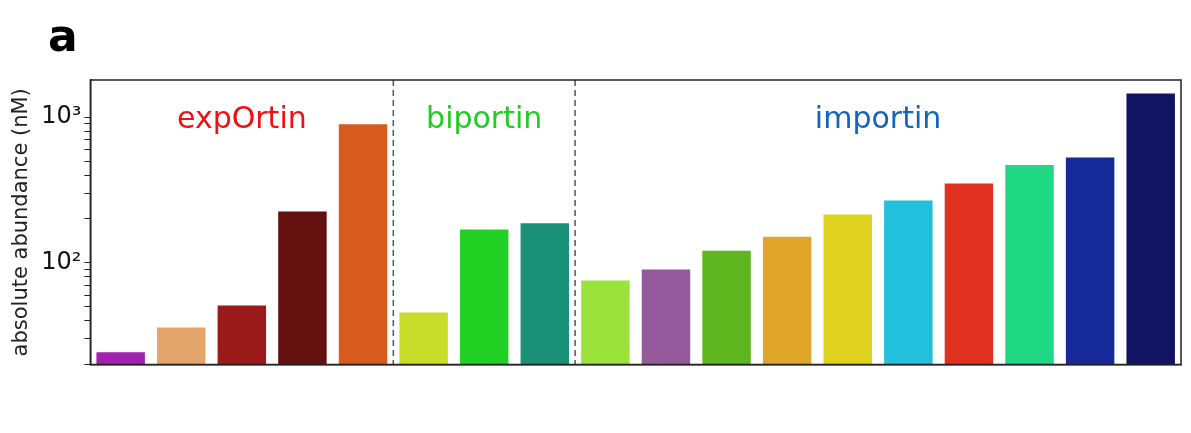 This screenshot has height=433, width=1191. What do you see at coordinates (20, 222) in the screenshot?
I see `y-axis-title: absolute abundance (nM)` at bounding box center [20, 222].